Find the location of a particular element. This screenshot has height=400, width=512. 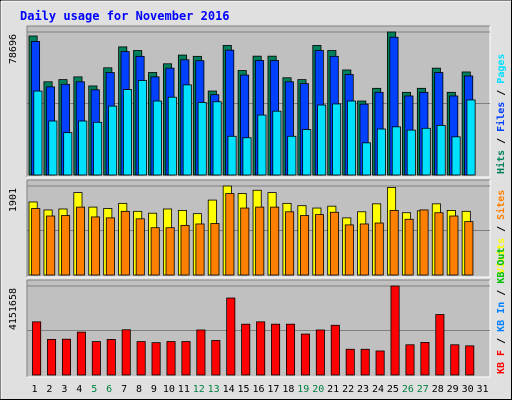

x-tick-label: 28 is located at coordinates (438, 389).